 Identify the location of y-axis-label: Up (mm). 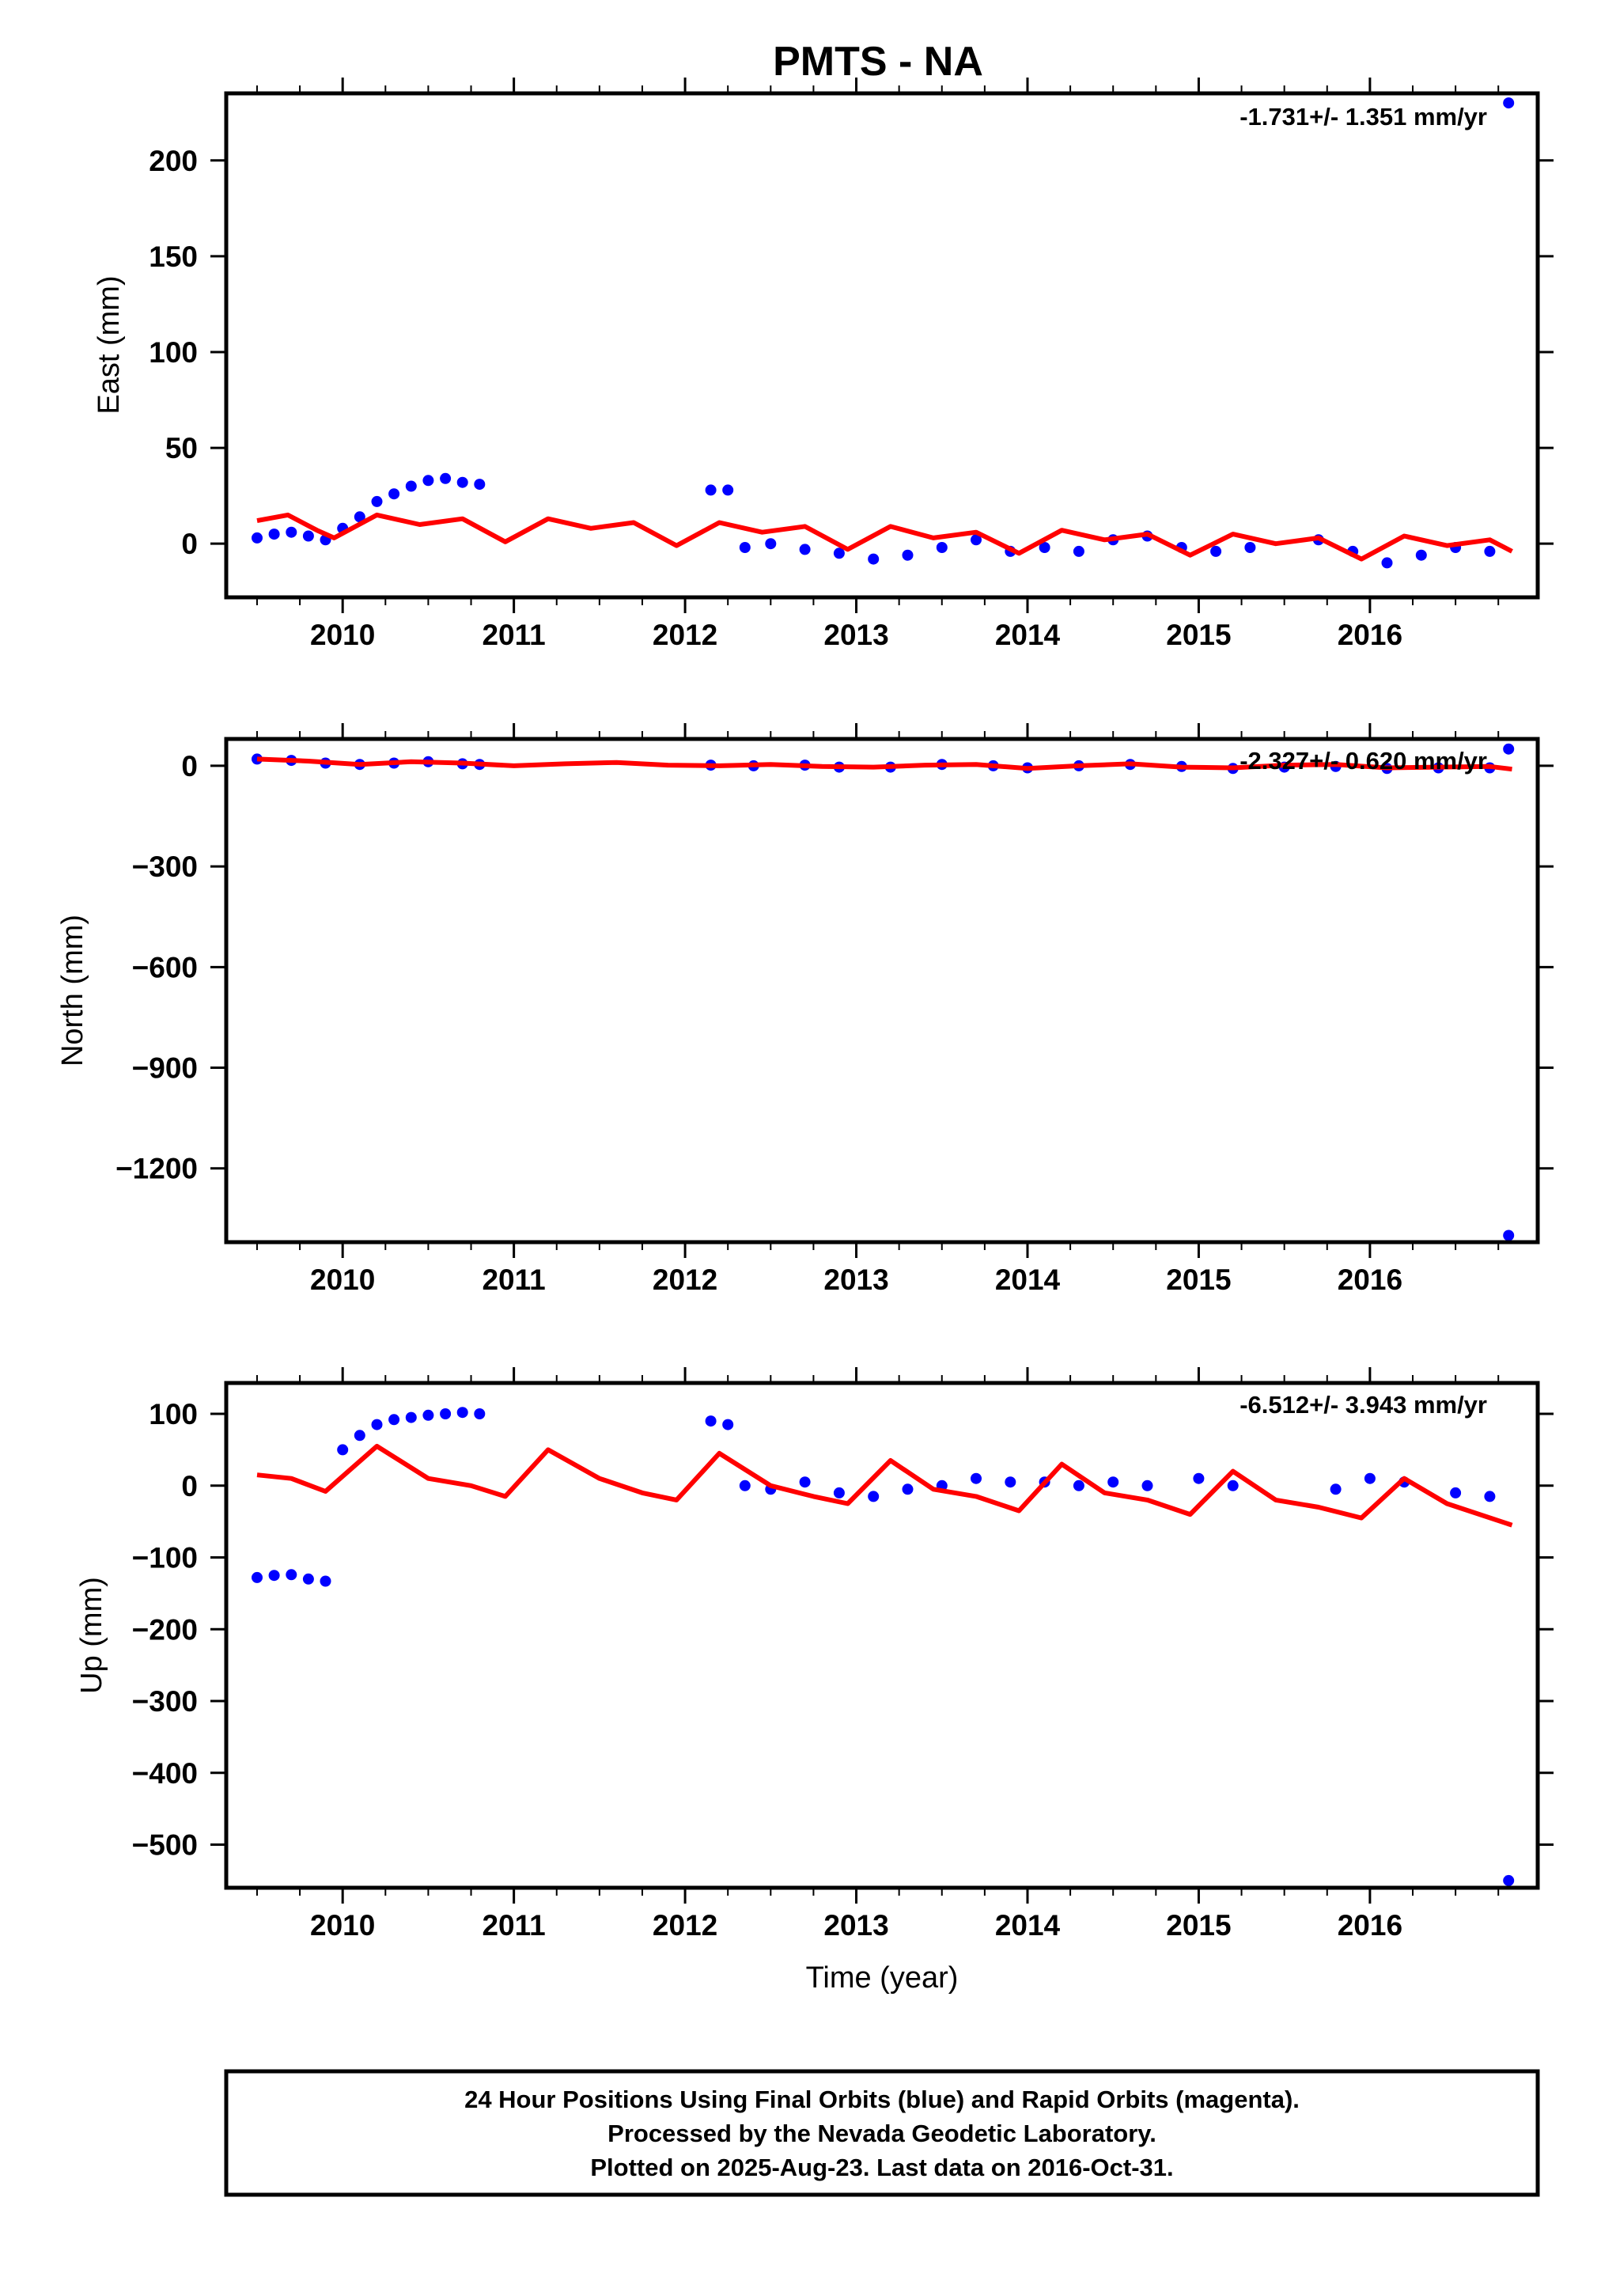
(92, 1636).